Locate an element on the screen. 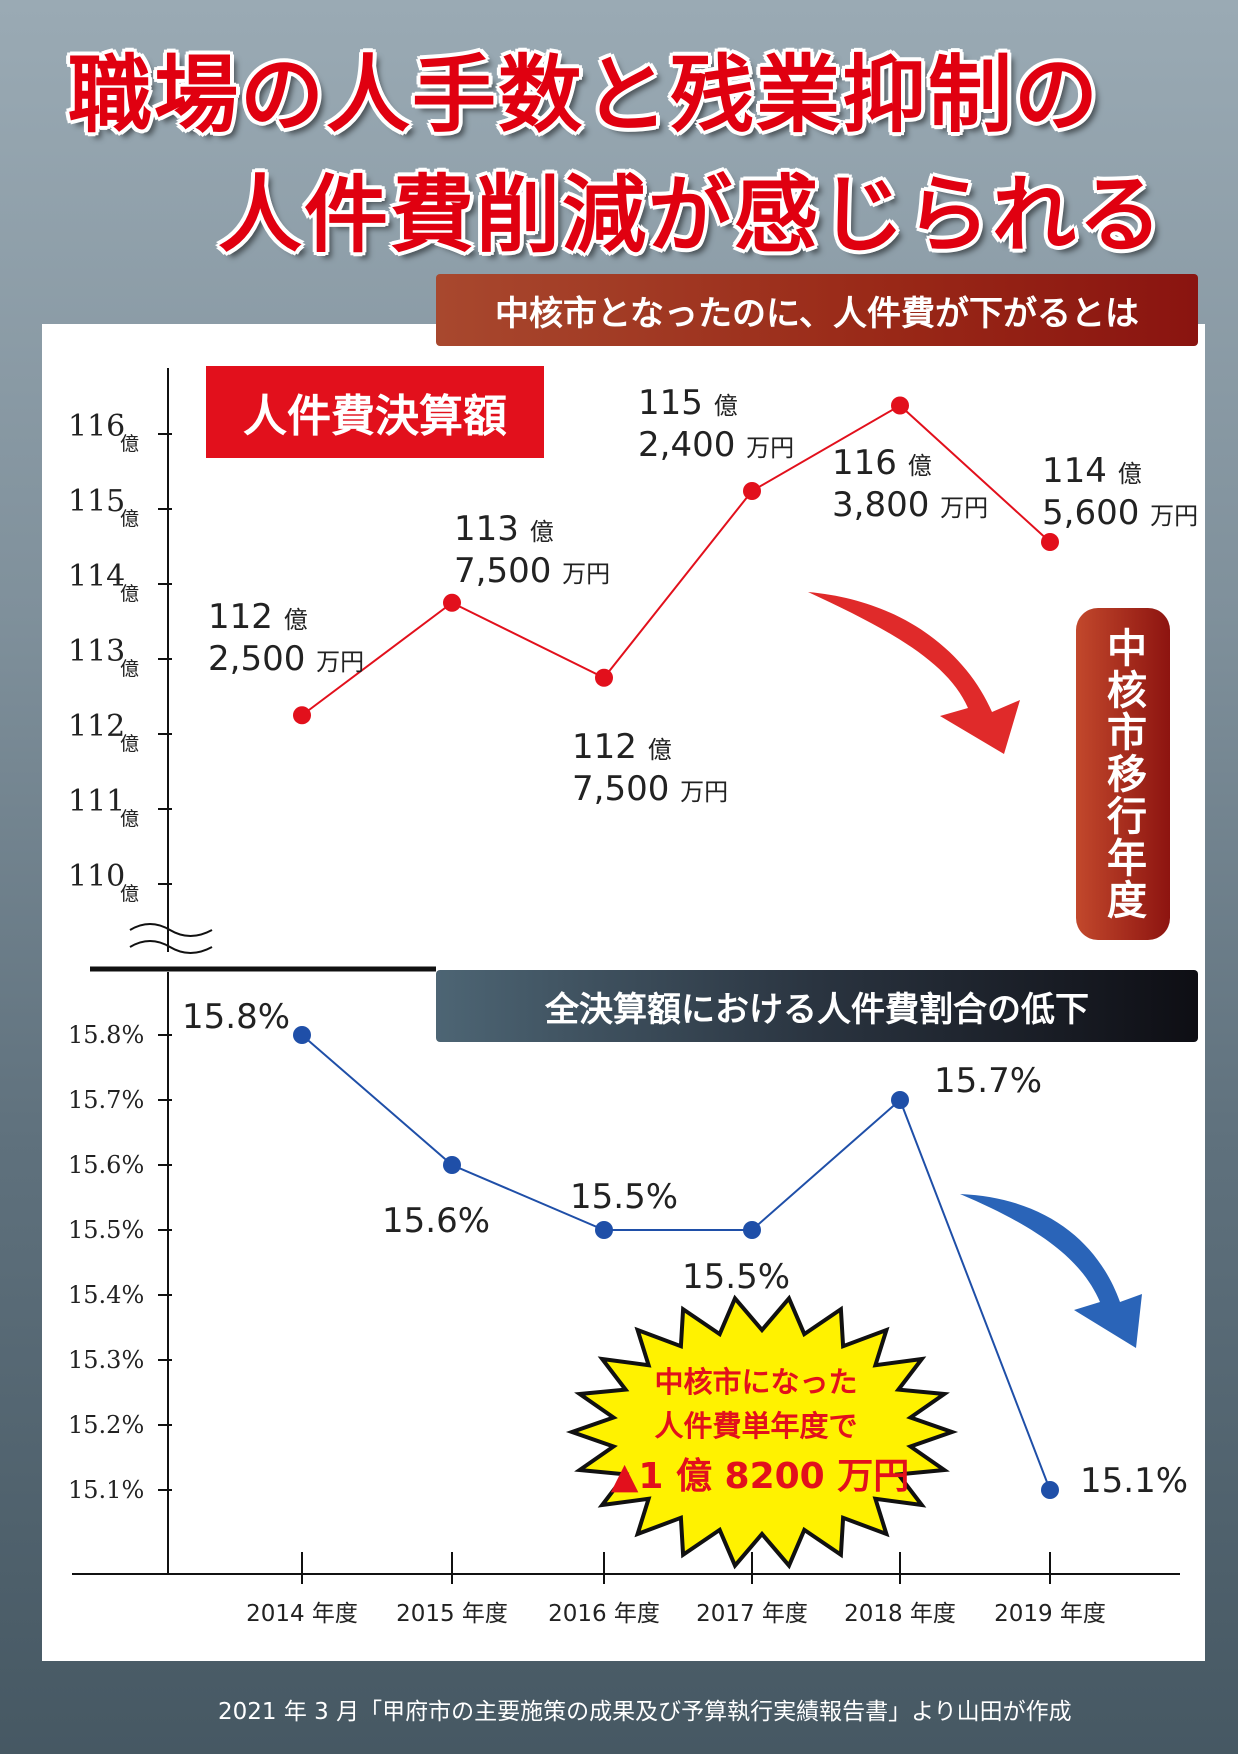  red-label: 人件費決算額 is located at coordinates (375, 412).